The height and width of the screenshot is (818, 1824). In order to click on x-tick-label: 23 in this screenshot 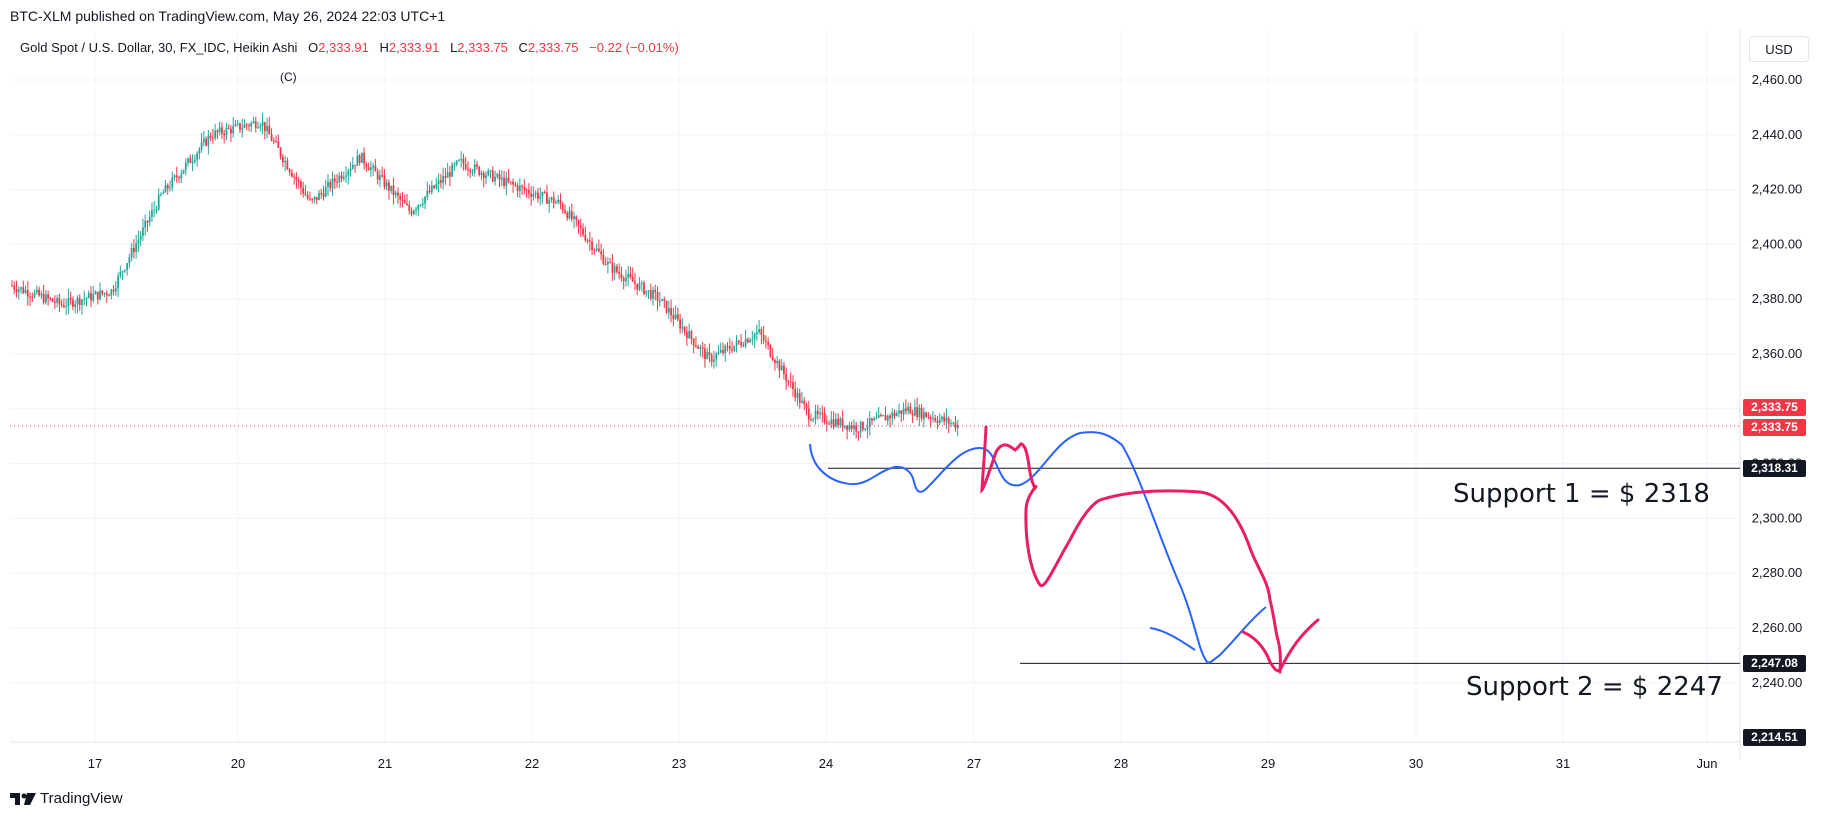, I will do `click(679, 763)`.